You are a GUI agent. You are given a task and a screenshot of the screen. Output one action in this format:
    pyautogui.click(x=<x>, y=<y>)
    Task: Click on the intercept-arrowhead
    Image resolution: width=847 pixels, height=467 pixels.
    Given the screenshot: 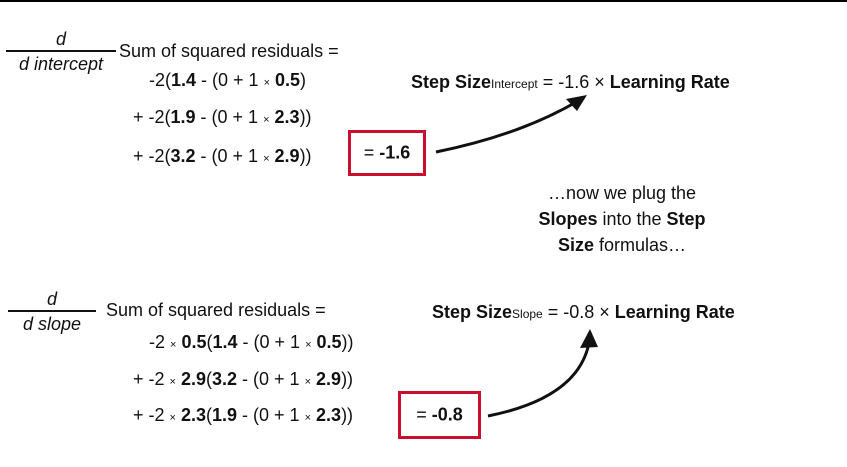 What is the action you would take?
    pyautogui.click(x=576, y=103)
    